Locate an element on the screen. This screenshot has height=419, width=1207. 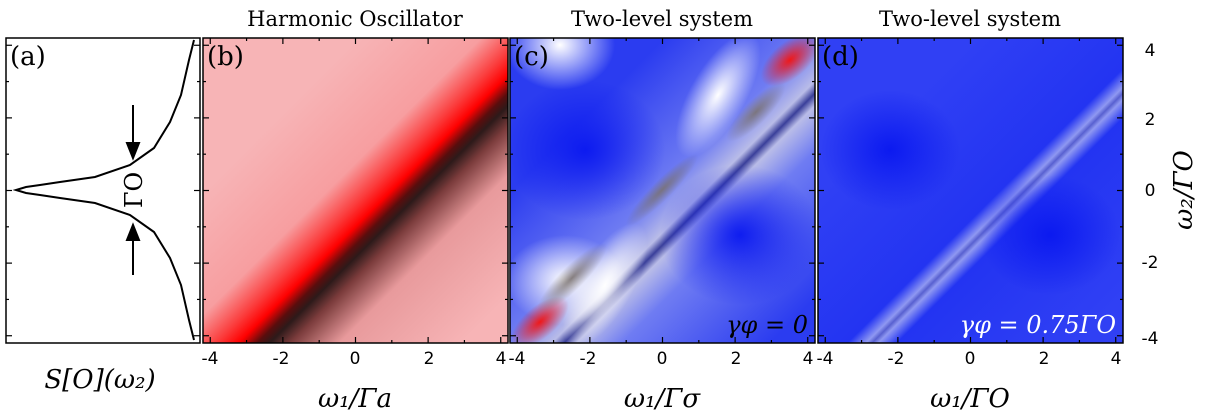
y-tick: -2 is located at coordinates (1150, 263).